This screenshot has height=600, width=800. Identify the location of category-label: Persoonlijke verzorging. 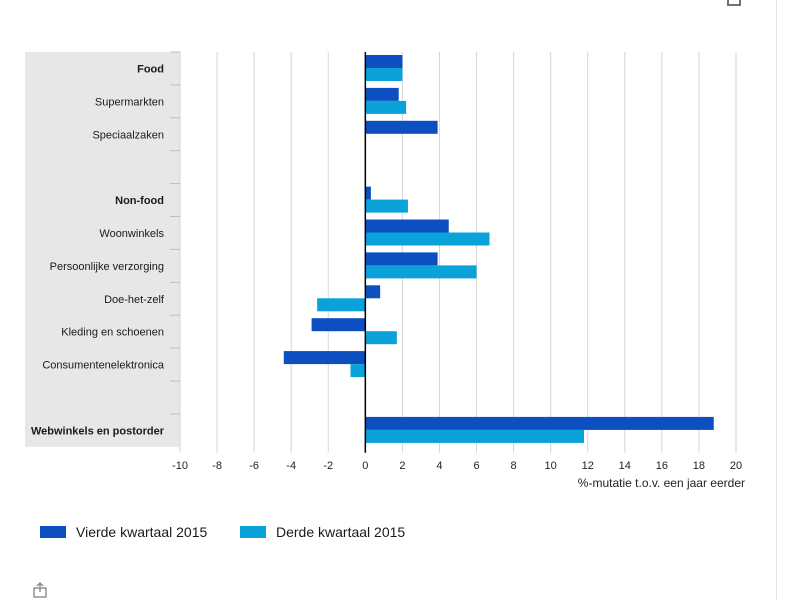
(107, 267).